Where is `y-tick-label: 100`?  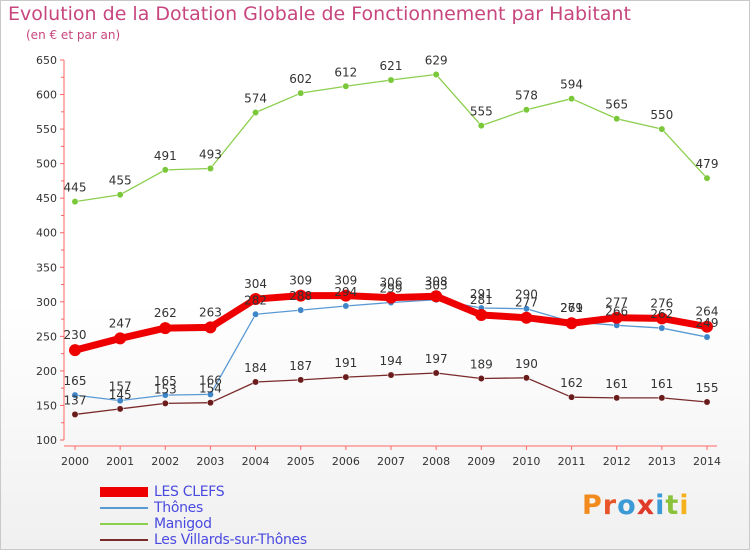
y-tick-label: 100 is located at coordinates (46, 440).